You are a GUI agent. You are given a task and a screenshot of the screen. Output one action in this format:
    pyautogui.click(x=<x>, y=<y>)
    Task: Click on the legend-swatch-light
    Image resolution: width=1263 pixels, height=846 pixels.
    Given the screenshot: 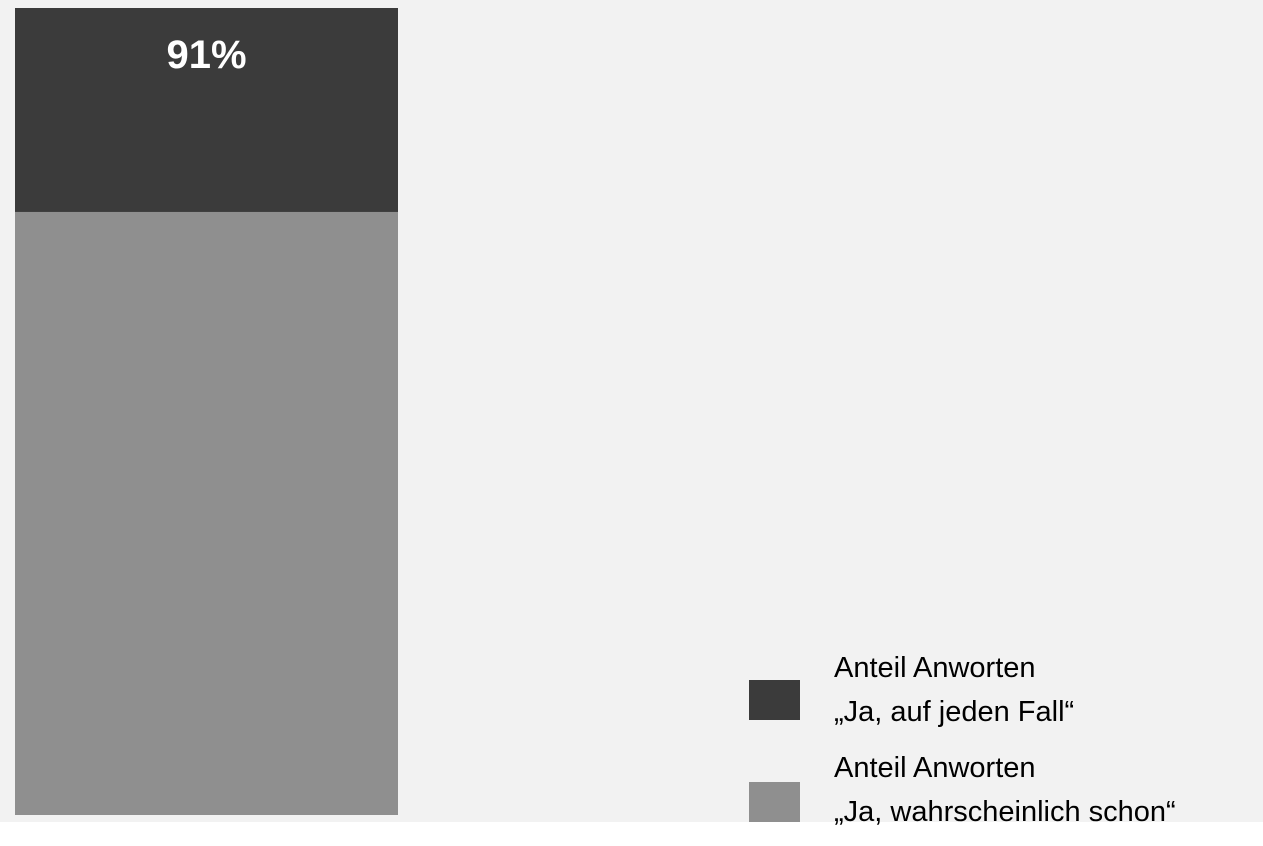 What is the action you would take?
    pyautogui.click(x=774, y=802)
    